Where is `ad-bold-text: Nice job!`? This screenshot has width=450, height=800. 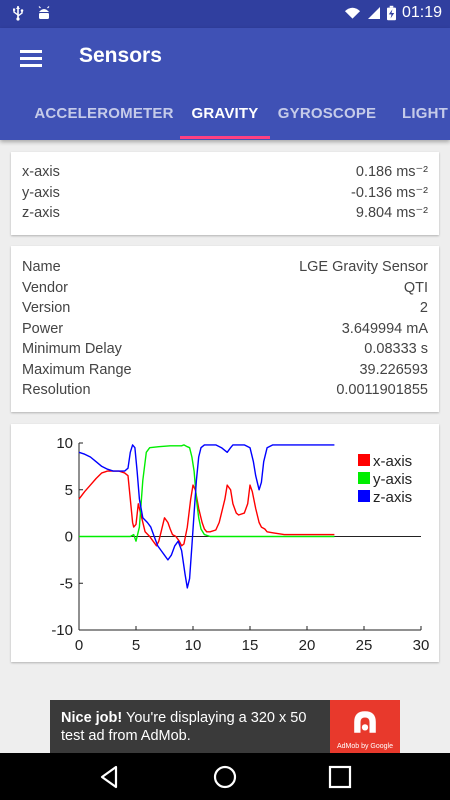
ad-bold-text: Nice job! is located at coordinates (92, 718).